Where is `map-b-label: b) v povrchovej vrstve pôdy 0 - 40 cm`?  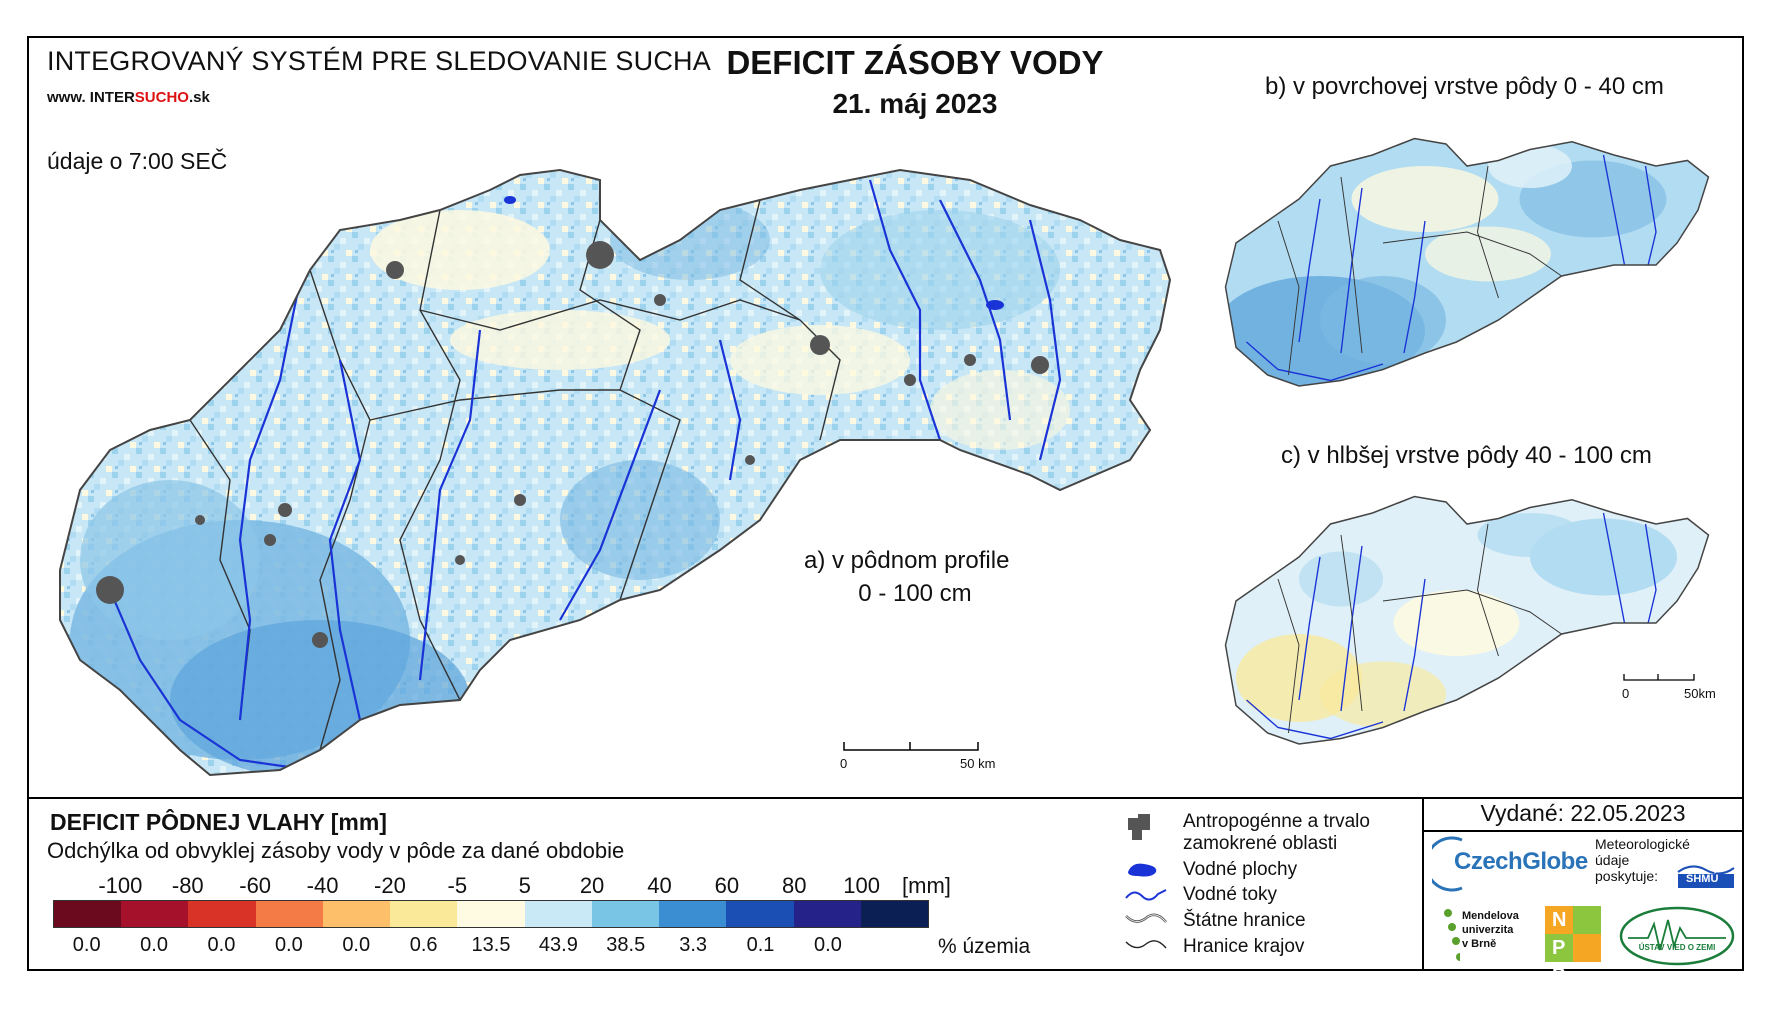 map-b-label: b) v povrchovej vrstve pôdy 0 - 40 cm is located at coordinates (1464, 86).